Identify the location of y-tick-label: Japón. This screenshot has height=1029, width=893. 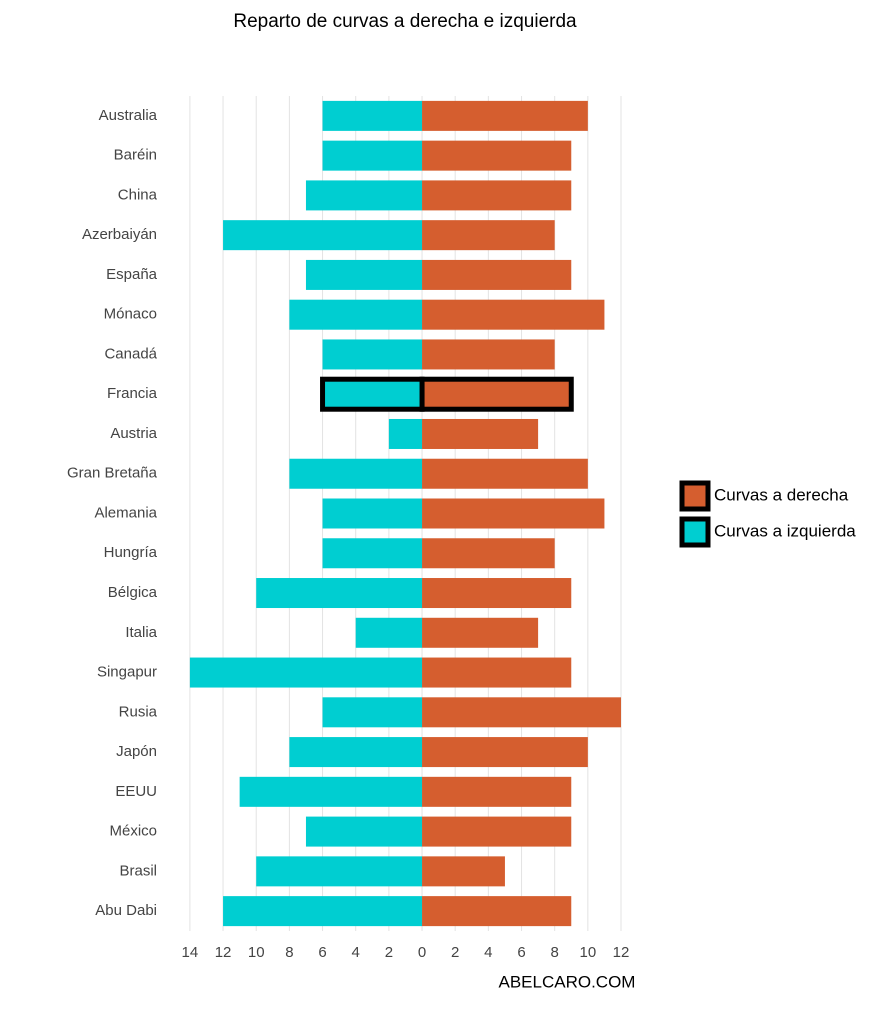
(136, 751).